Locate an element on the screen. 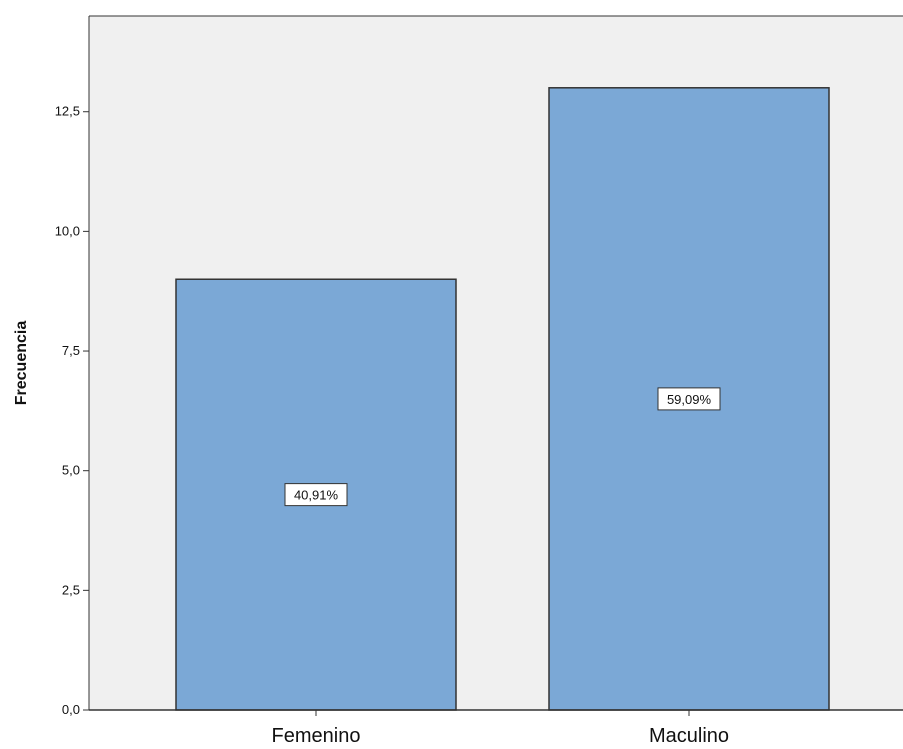 The image size is (903, 749). data-label-text: 40,91% is located at coordinates (316, 495).